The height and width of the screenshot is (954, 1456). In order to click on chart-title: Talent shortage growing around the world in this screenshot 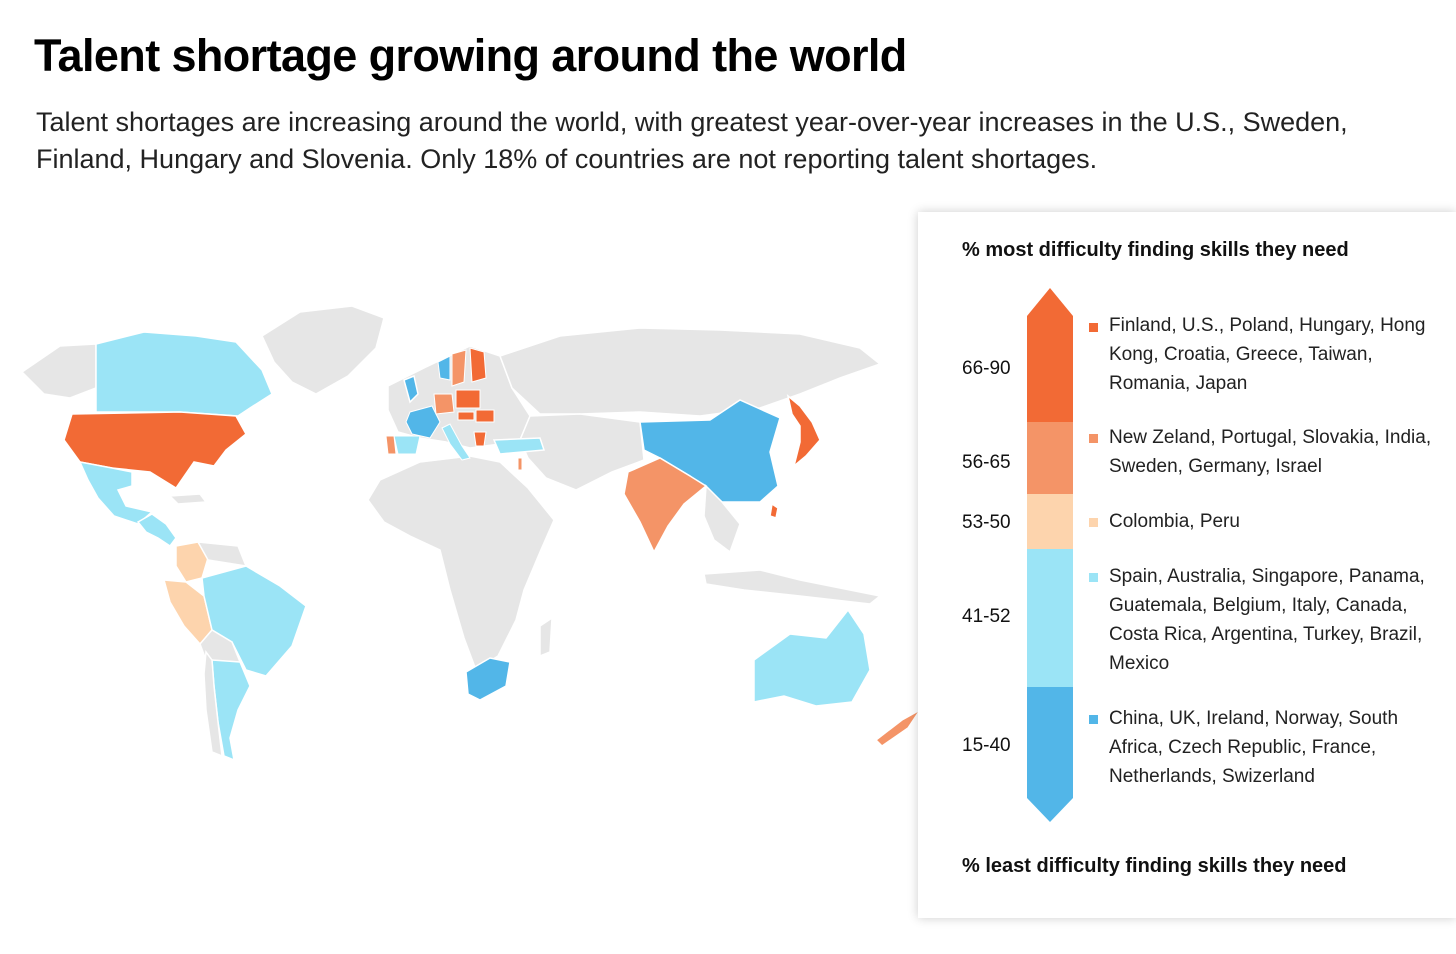, I will do `click(470, 55)`.